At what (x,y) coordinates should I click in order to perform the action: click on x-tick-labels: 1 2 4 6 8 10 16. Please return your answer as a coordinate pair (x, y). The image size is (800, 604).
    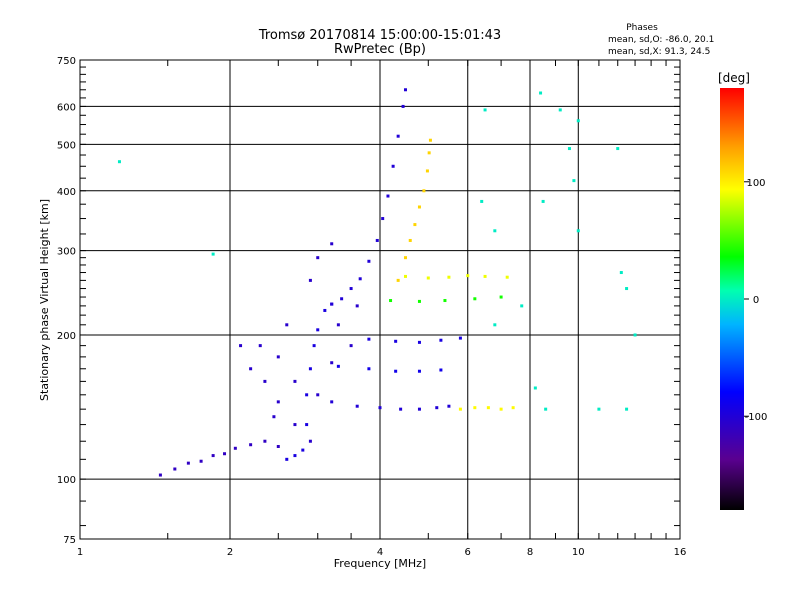
    Looking at the image, I should click on (382, 552).